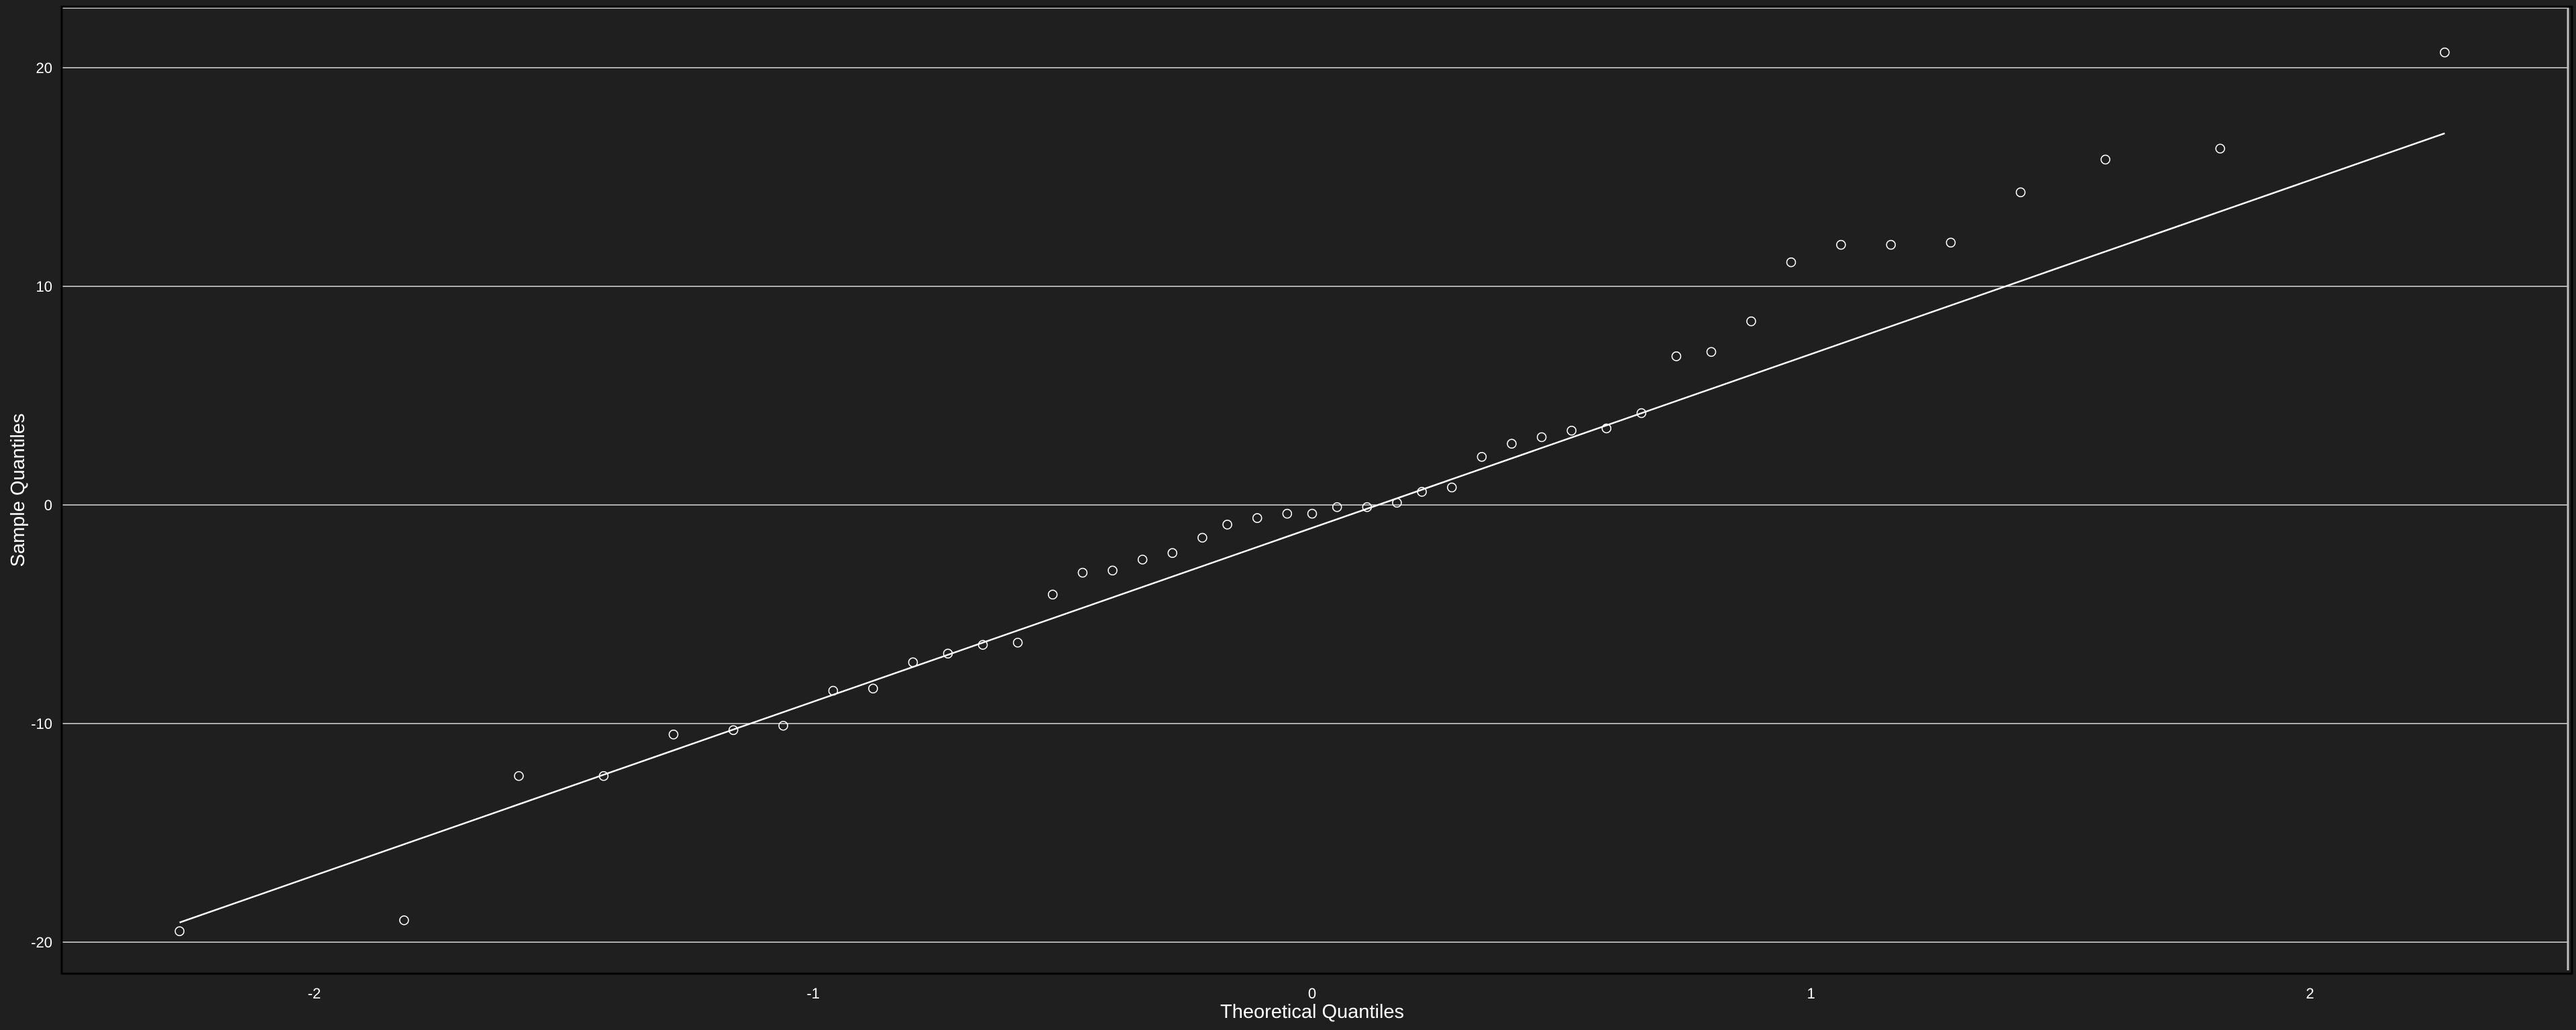  What do you see at coordinates (41, 724) in the screenshot?
I see `y-tick-label: -10` at bounding box center [41, 724].